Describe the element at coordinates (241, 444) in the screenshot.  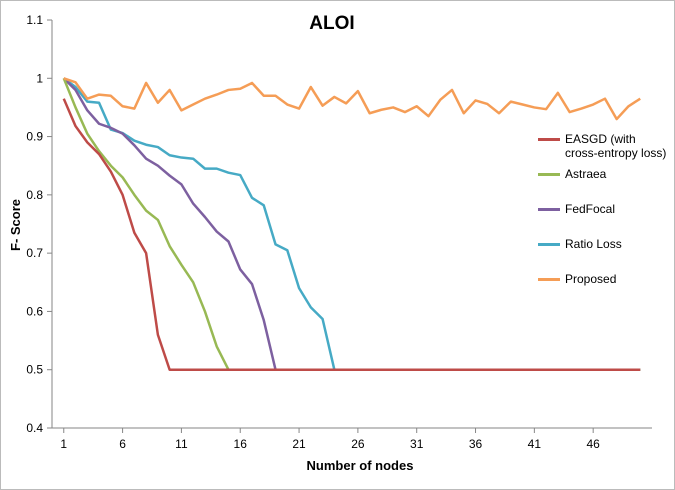
I see `x-tick-label: 16` at that location.